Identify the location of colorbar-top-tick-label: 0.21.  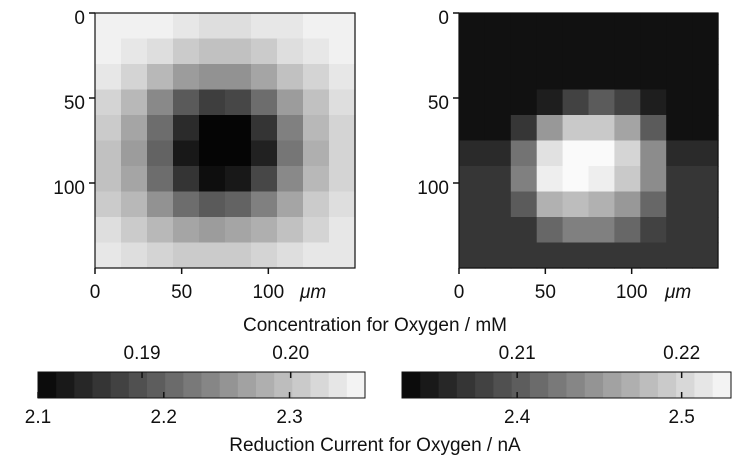
(517, 353).